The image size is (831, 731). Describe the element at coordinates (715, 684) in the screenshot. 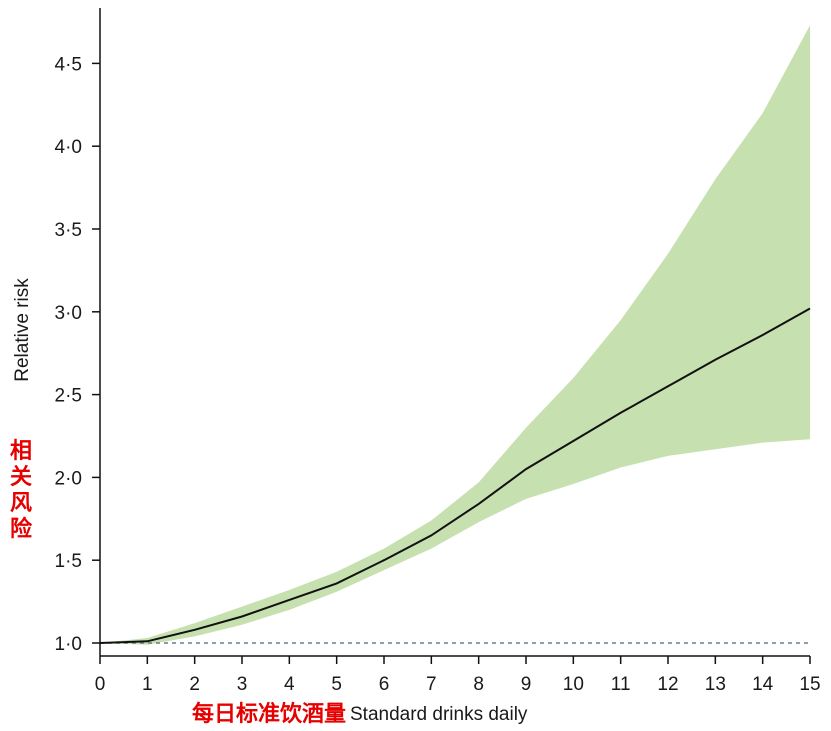

I see `x-tick-label: 13` at that location.